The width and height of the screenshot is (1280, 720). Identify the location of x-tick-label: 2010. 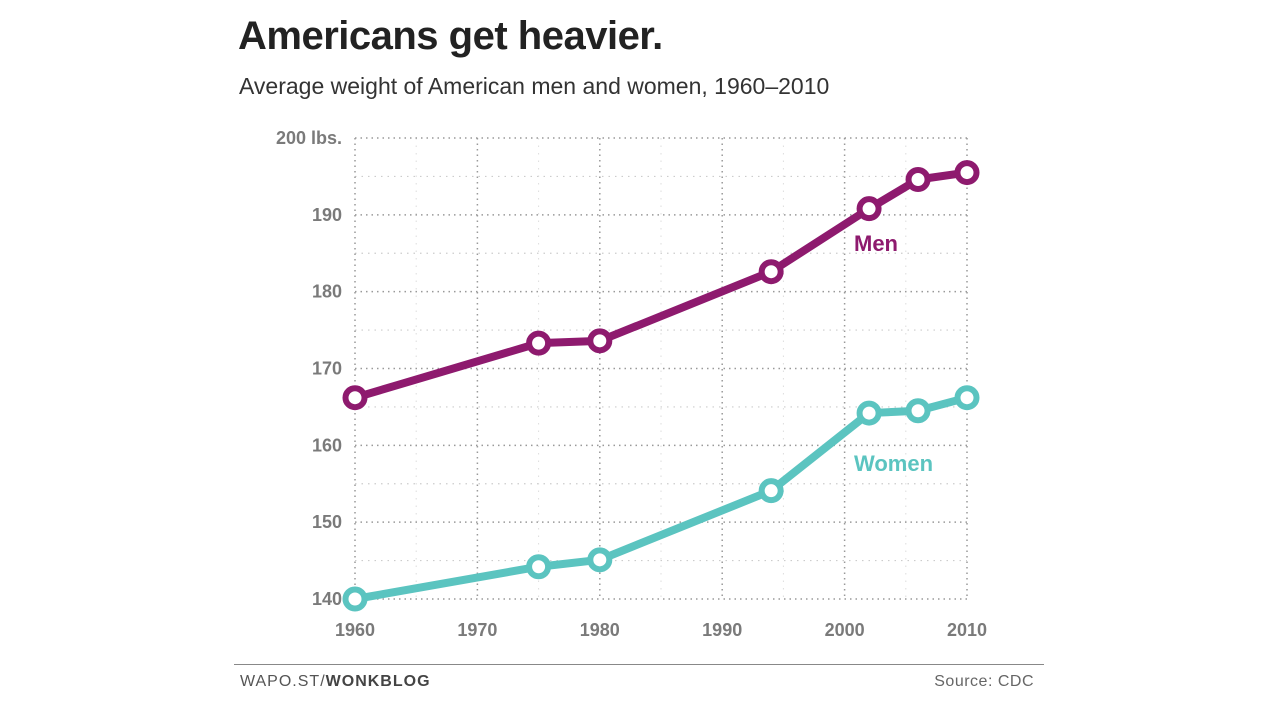
(967, 630).